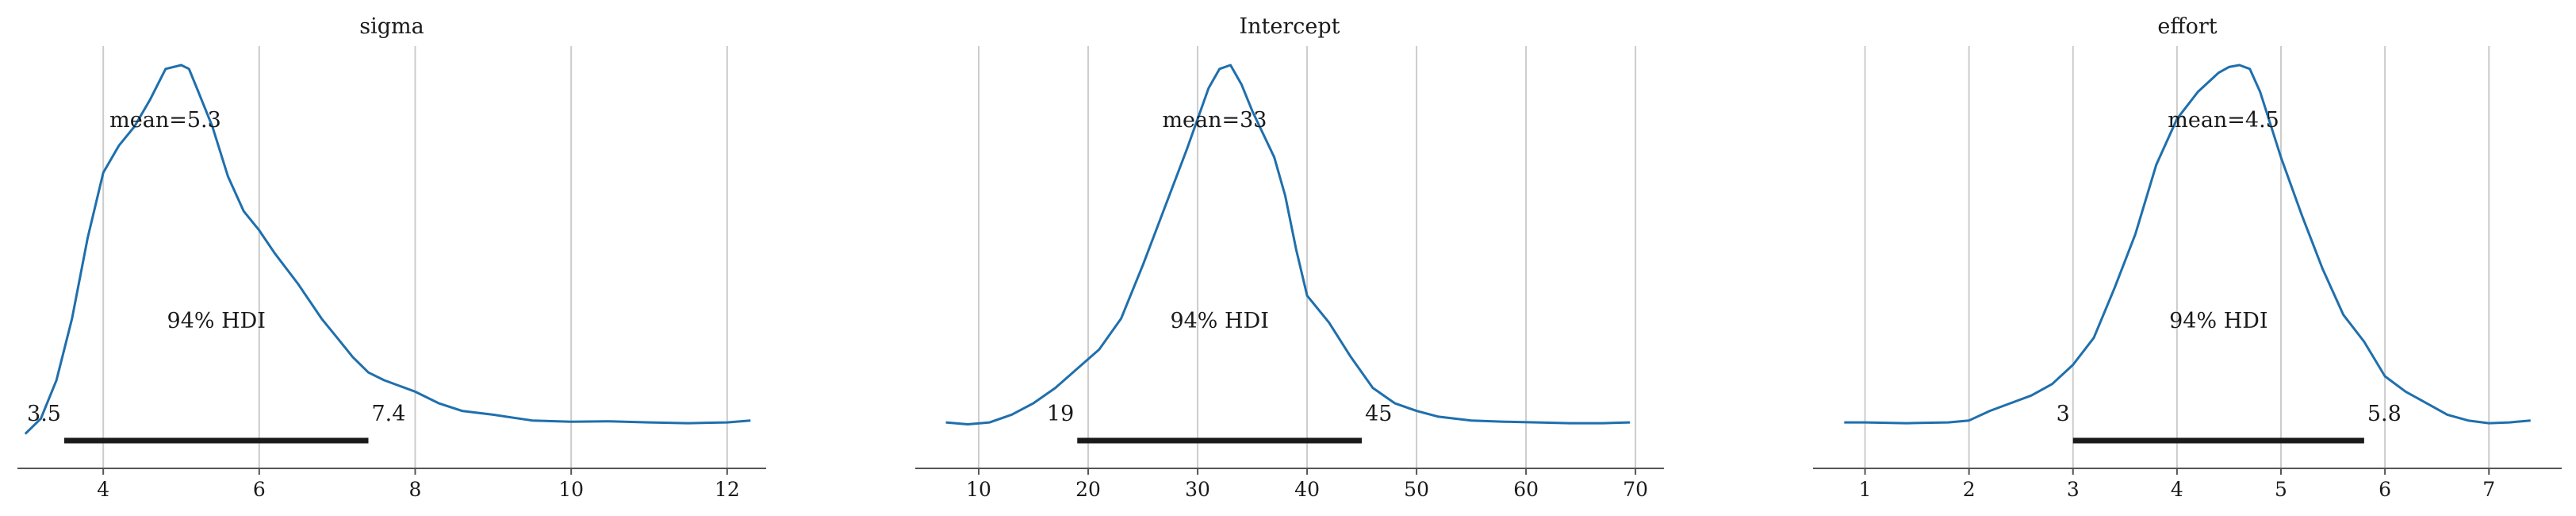  Describe the element at coordinates (2489, 490) in the screenshot. I see `x-tick-label: 7` at that location.